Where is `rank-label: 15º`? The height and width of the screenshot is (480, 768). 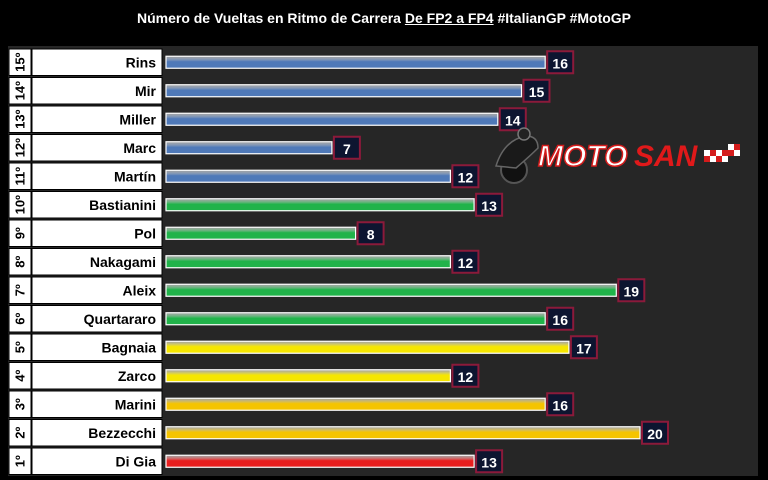
rank-label: 15º is located at coordinates (20, 61).